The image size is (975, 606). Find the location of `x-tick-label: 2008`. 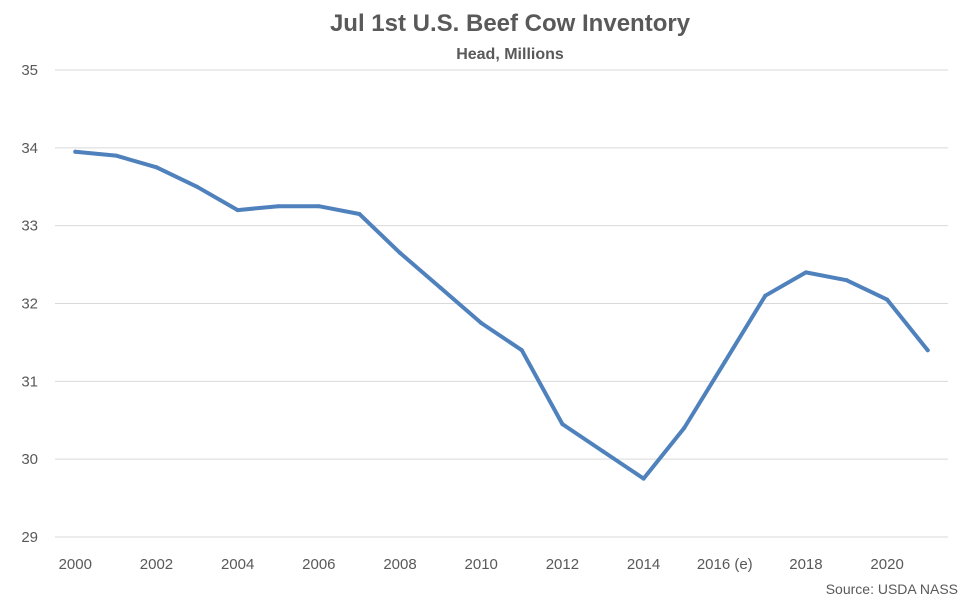

x-tick-label: 2008 is located at coordinates (399, 564).